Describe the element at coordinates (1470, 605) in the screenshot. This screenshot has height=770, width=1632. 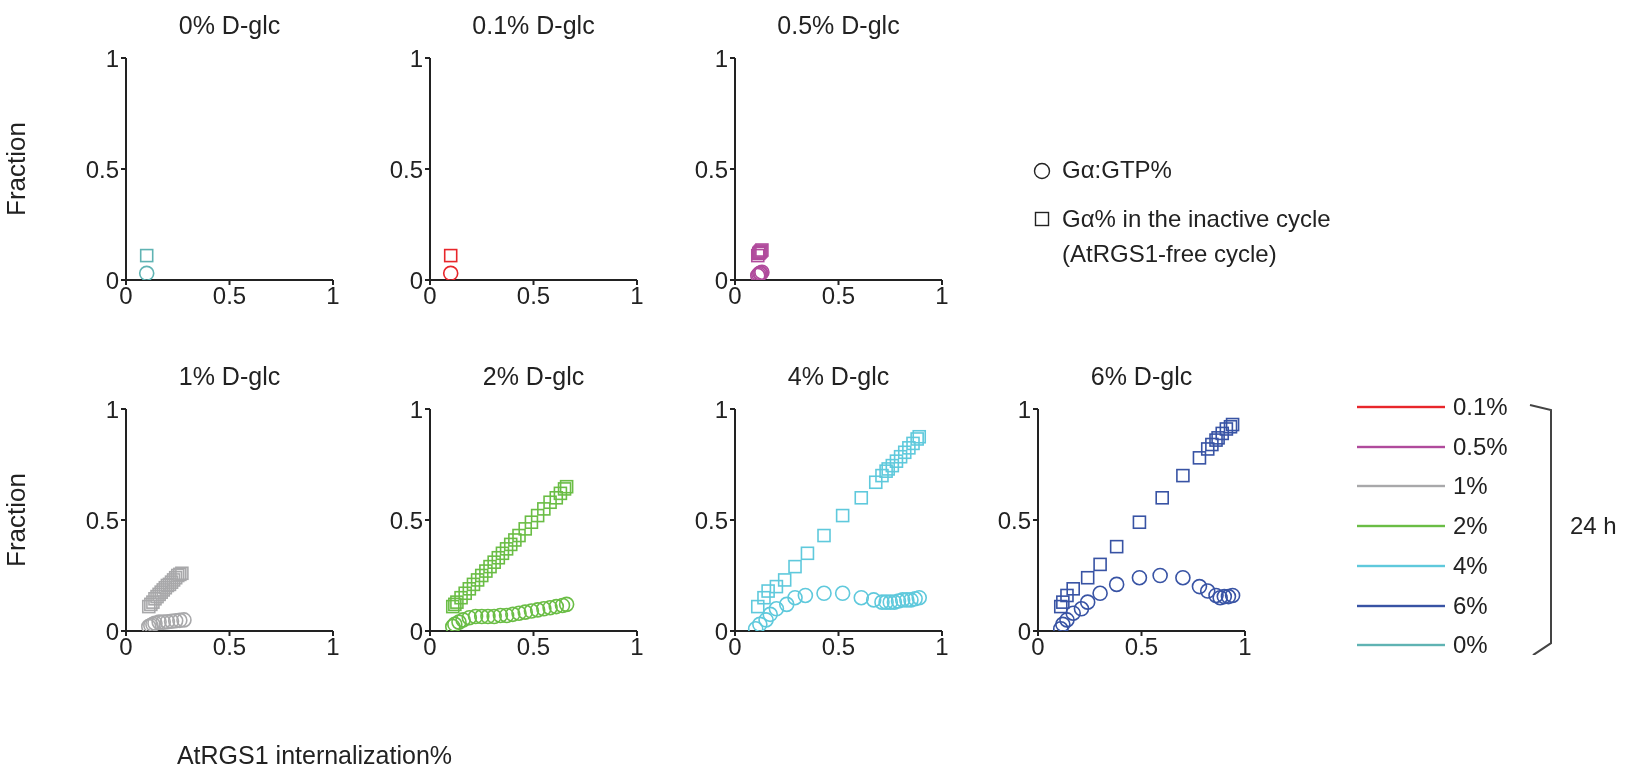
I see `category-label: 6%` at that location.